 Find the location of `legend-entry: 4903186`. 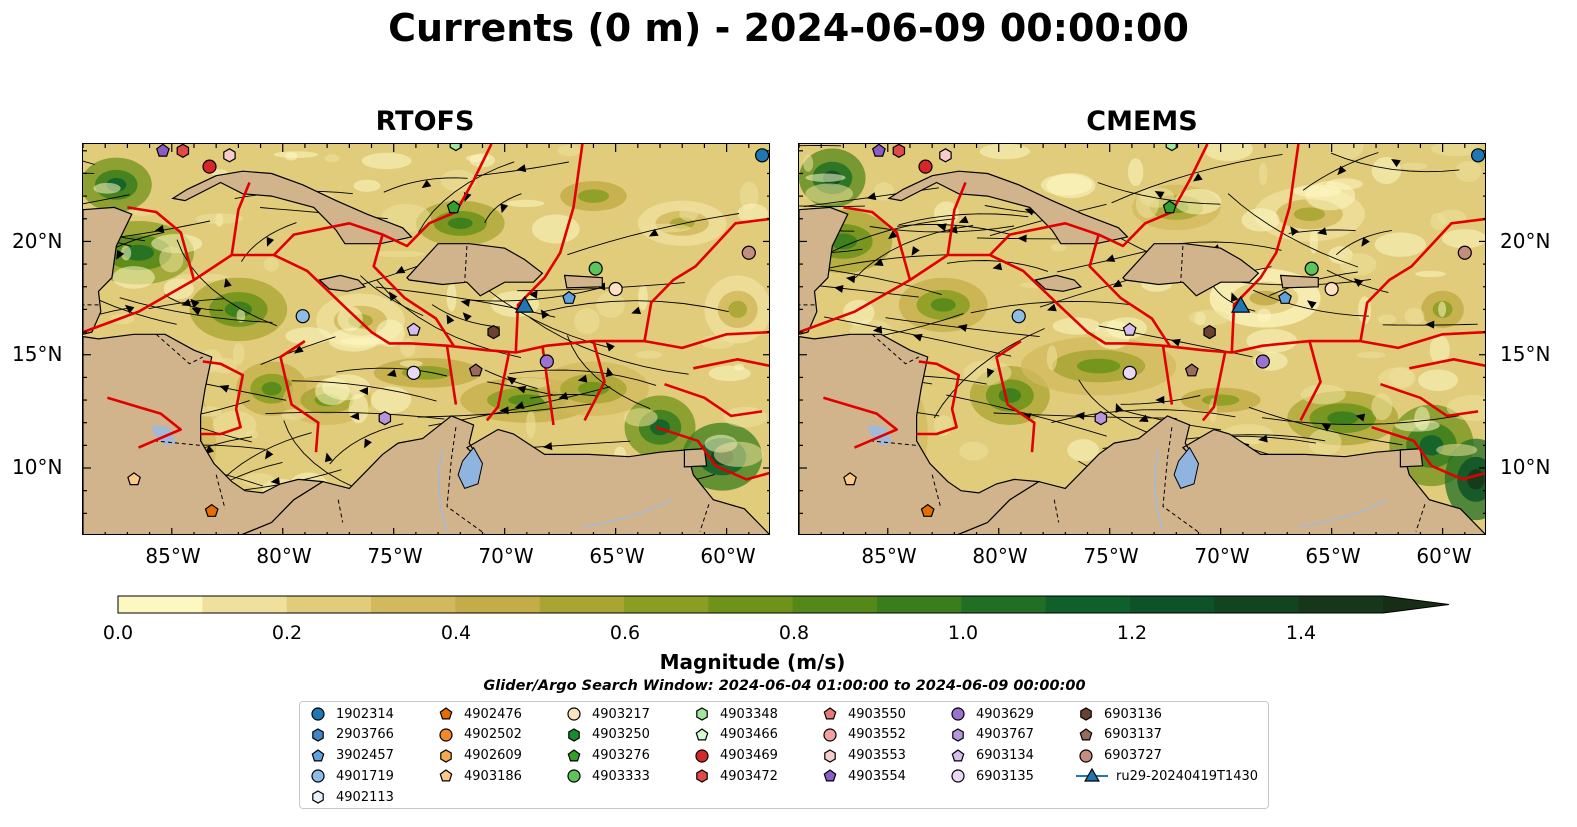

legend-entry: 4903186 is located at coordinates (479, 776).